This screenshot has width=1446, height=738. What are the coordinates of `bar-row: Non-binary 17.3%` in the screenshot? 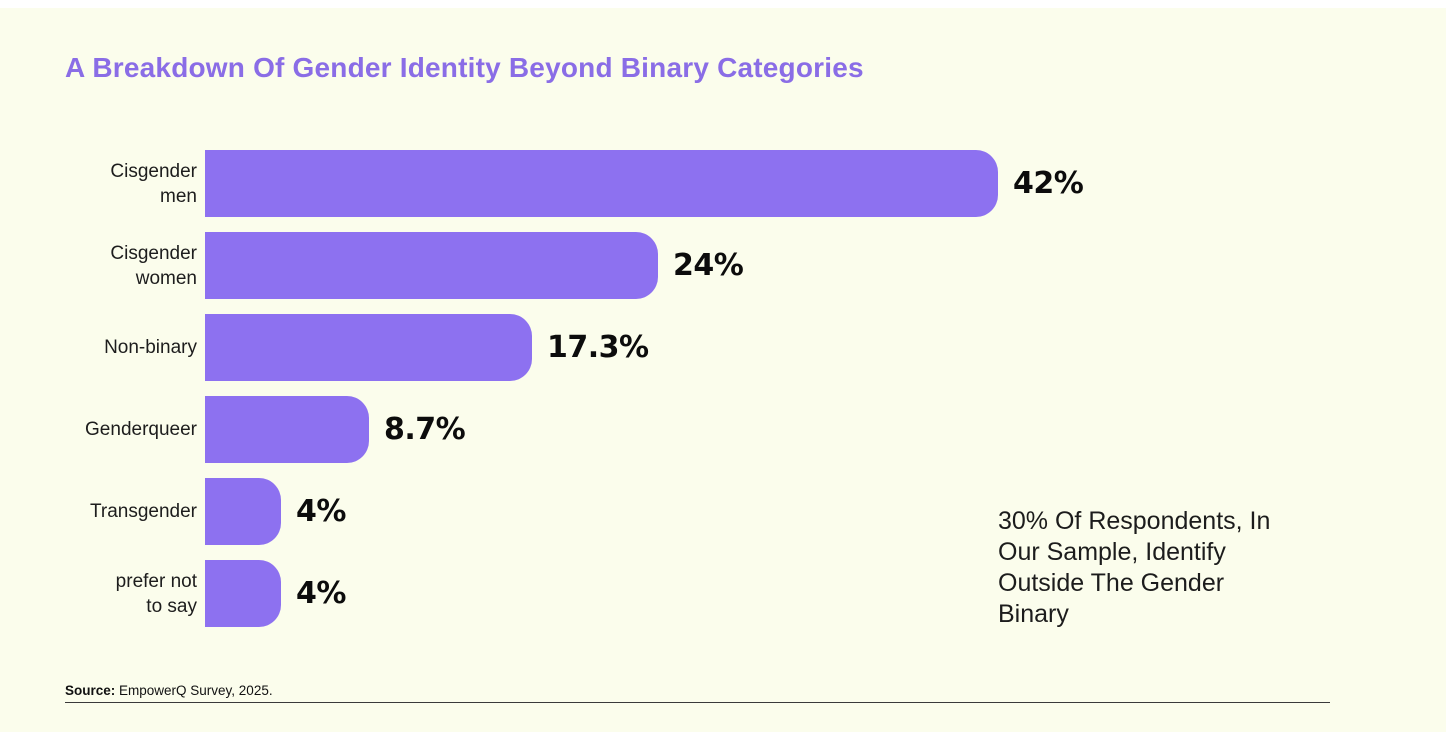 It's located at (723, 347).